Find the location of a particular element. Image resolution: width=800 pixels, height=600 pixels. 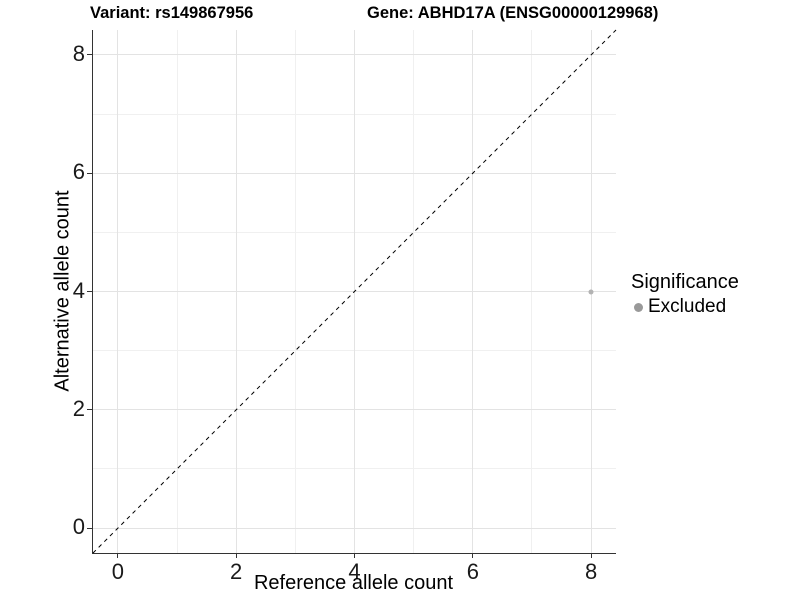

legend-point-icon is located at coordinates (638, 307).